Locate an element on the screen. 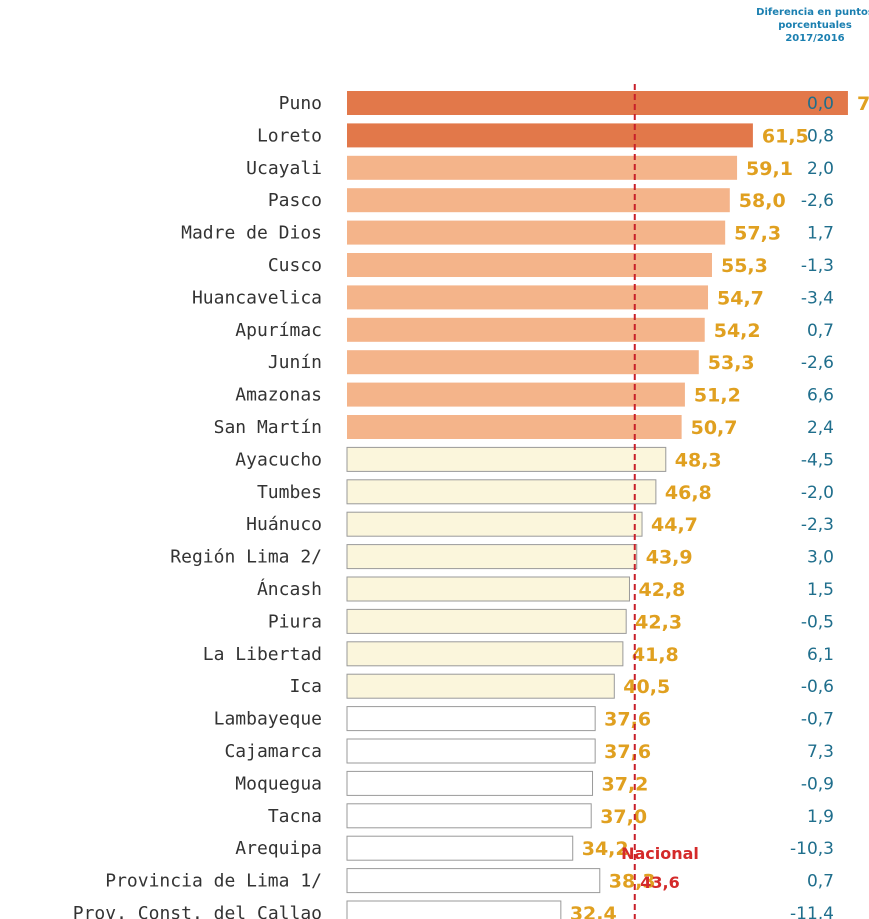  value-label: 54,2 is located at coordinates (737, 331).